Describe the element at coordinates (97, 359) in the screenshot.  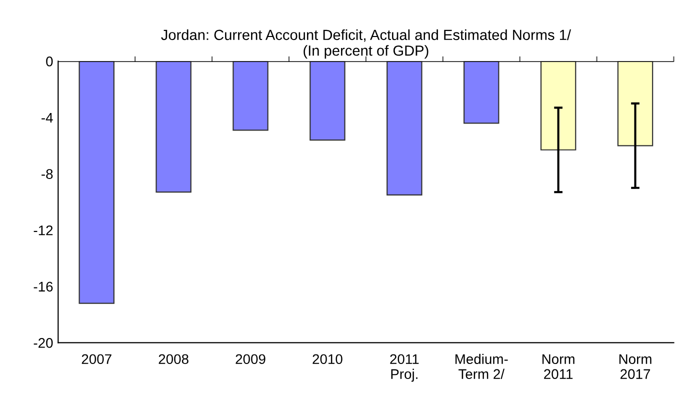
I see `x-tick-label: 2007` at that location.